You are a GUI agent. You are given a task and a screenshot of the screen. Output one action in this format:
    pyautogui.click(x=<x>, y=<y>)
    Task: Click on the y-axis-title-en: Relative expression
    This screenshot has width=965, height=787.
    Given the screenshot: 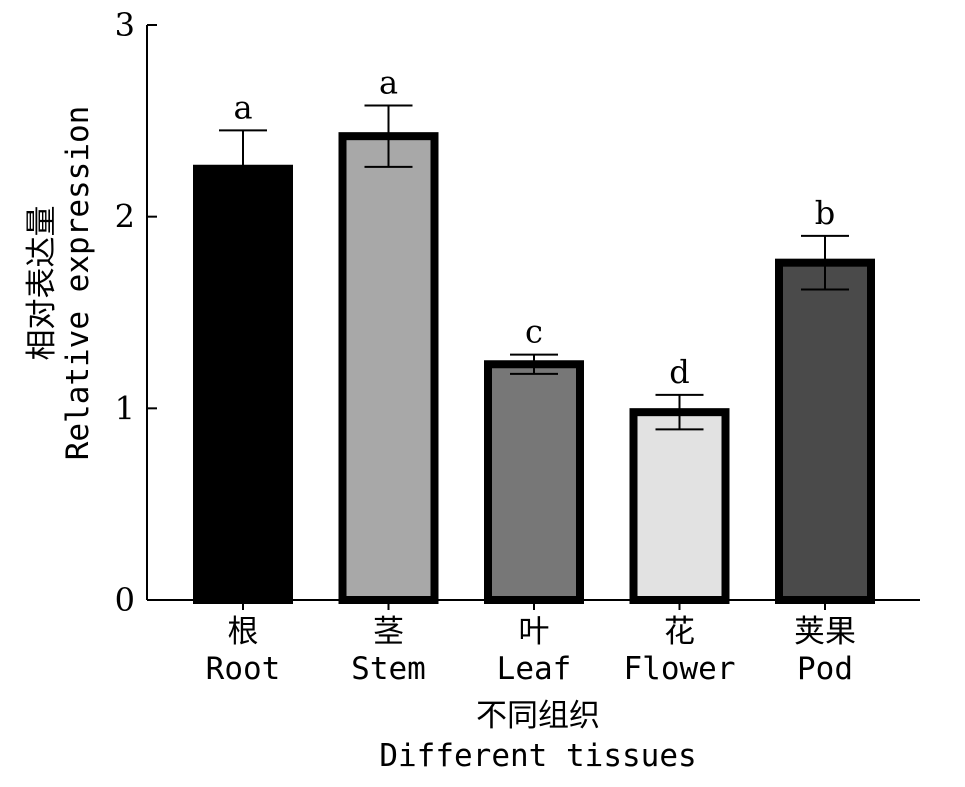 What is the action you would take?
    pyautogui.click(x=78, y=283)
    